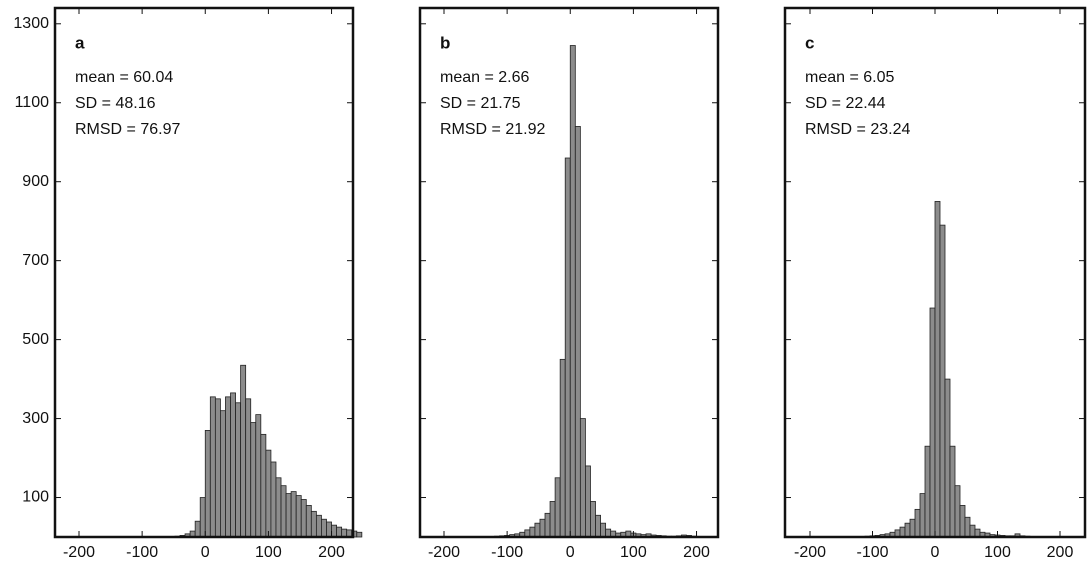 Image resolution: width=1091 pixels, height=566 pixels. I want to click on panel-label: c, so click(809, 42).